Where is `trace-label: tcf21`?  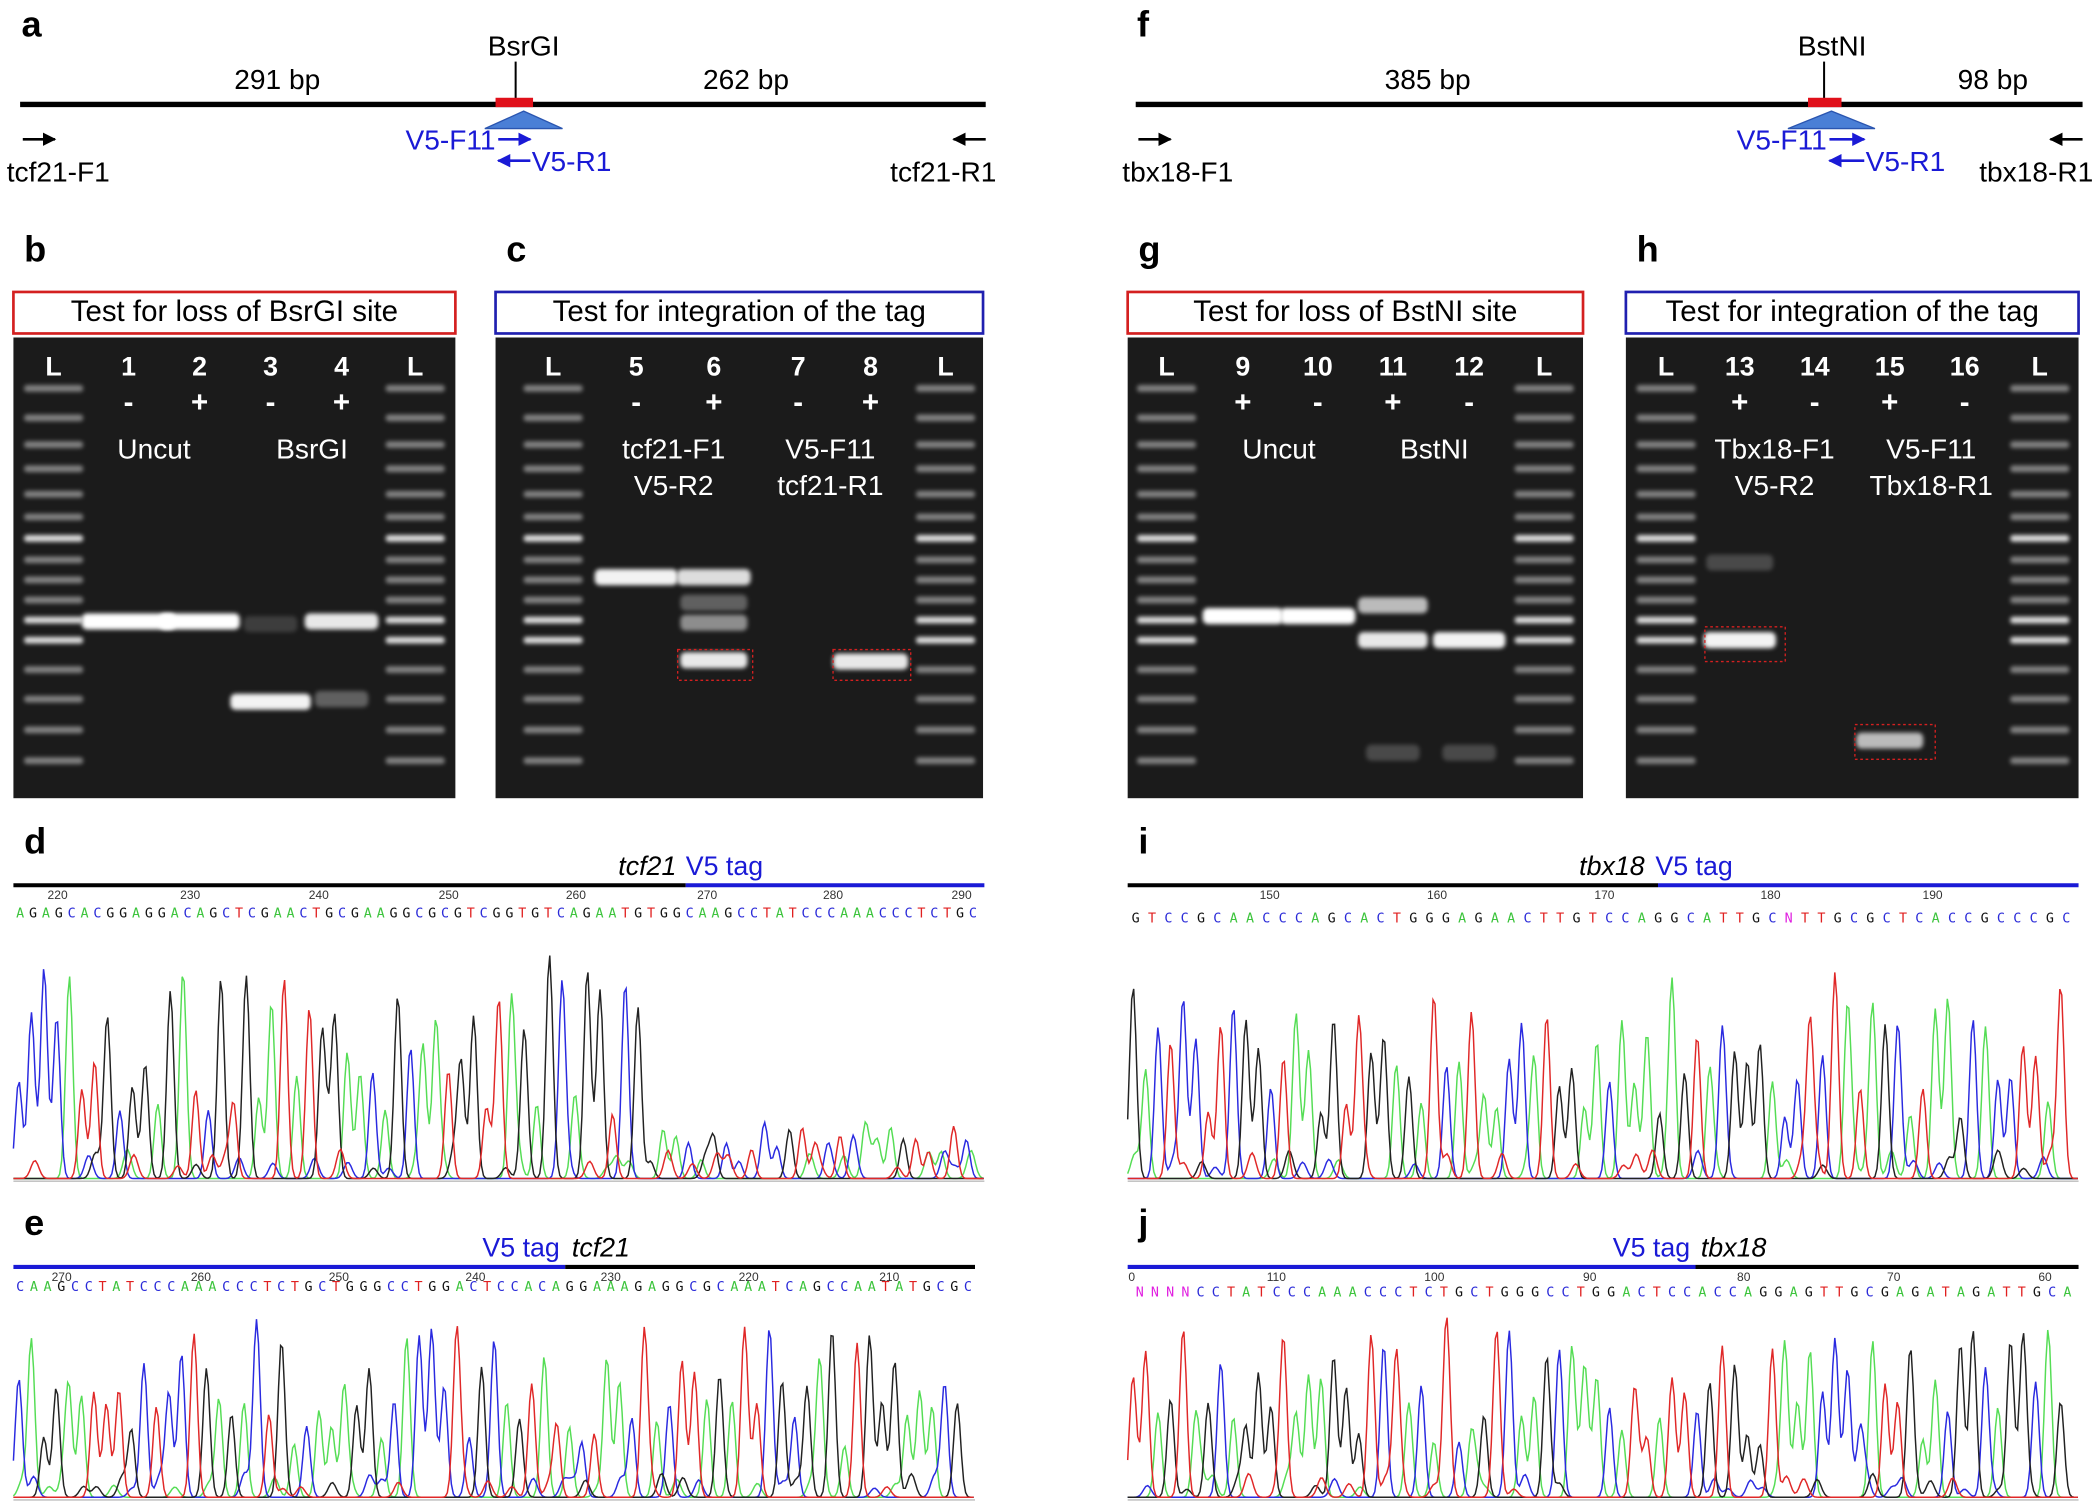
trace-label: tcf21 is located at coordinates (647, 866).